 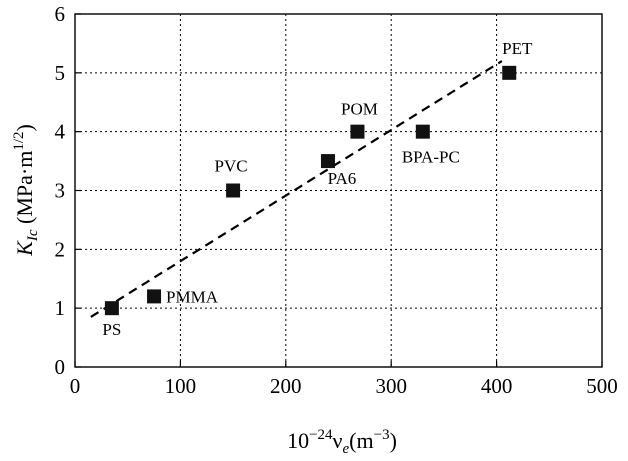 What do you see at coordinates (338, 440) in the screenshot?
I see `x-label-symbol: ν` at bounding box center [338, 440].